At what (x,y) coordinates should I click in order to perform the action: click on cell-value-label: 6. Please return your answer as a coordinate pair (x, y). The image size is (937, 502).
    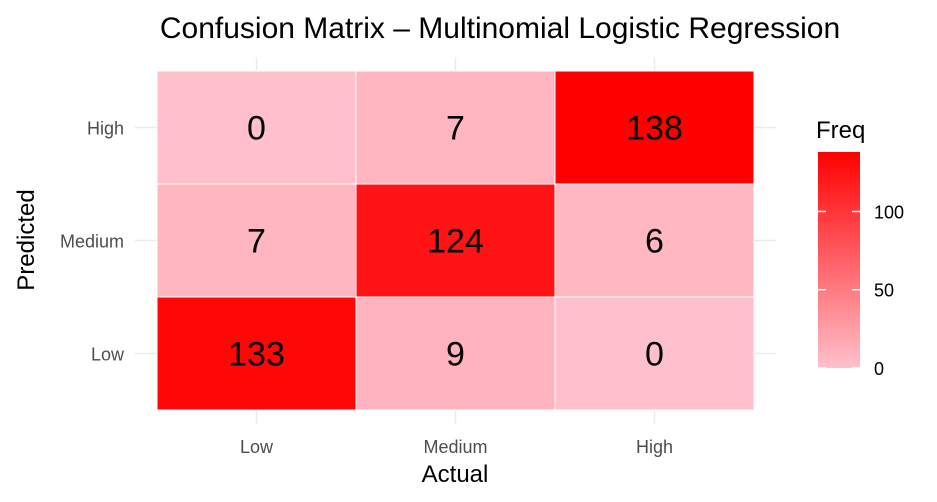
    Looking at the image, I should click on (654, 242).